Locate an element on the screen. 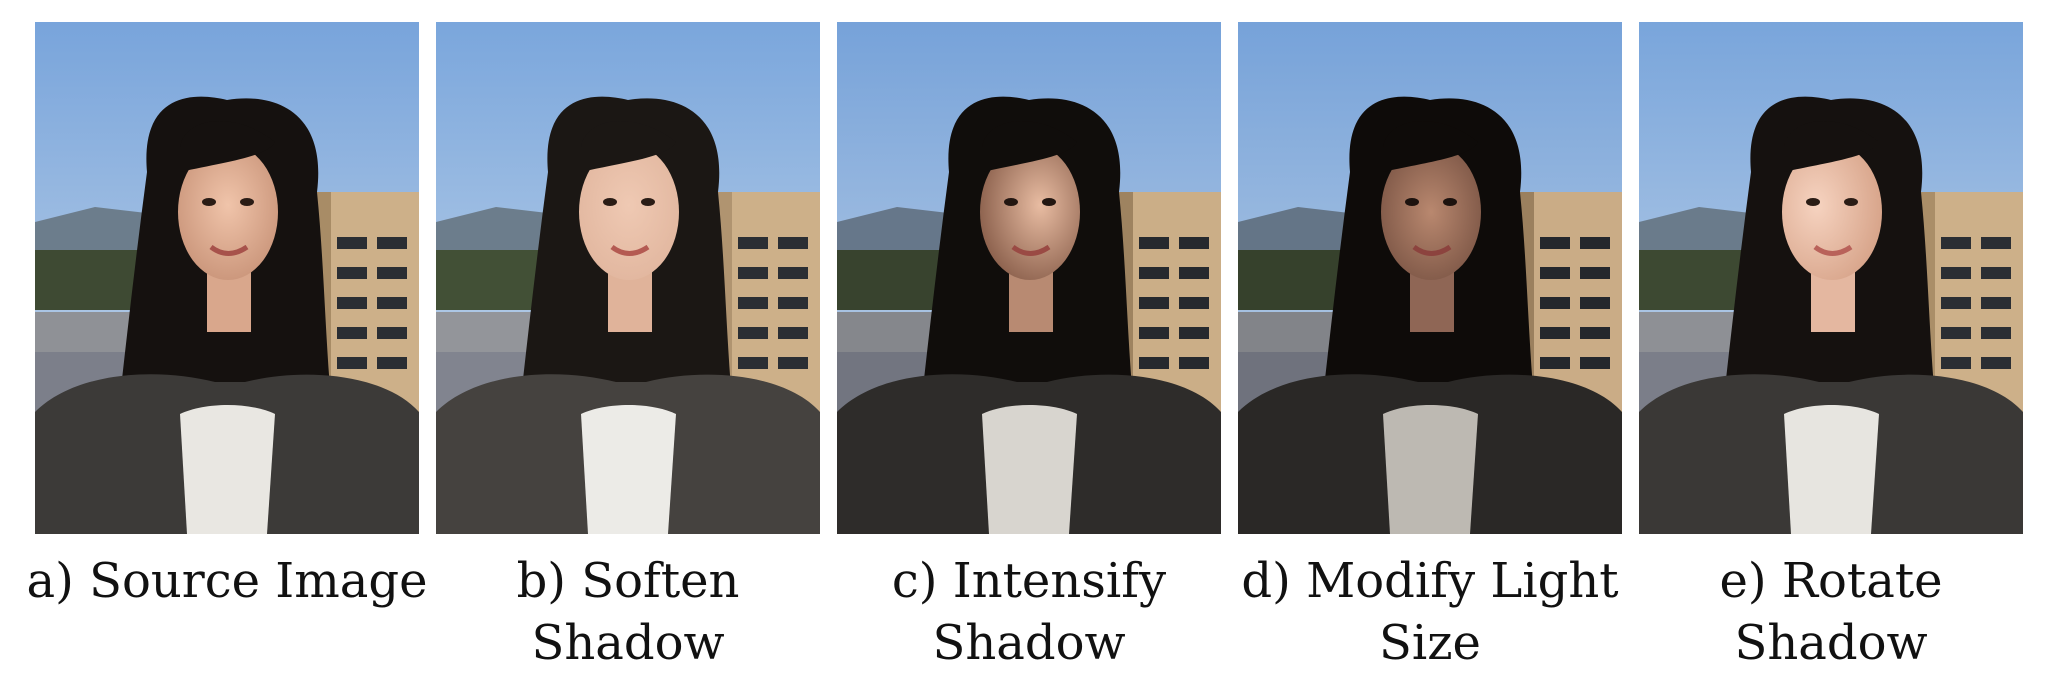 This screenshot has width=2048, height=677. caption-source-image: a) Source Image is located at coordinates (227, 581).